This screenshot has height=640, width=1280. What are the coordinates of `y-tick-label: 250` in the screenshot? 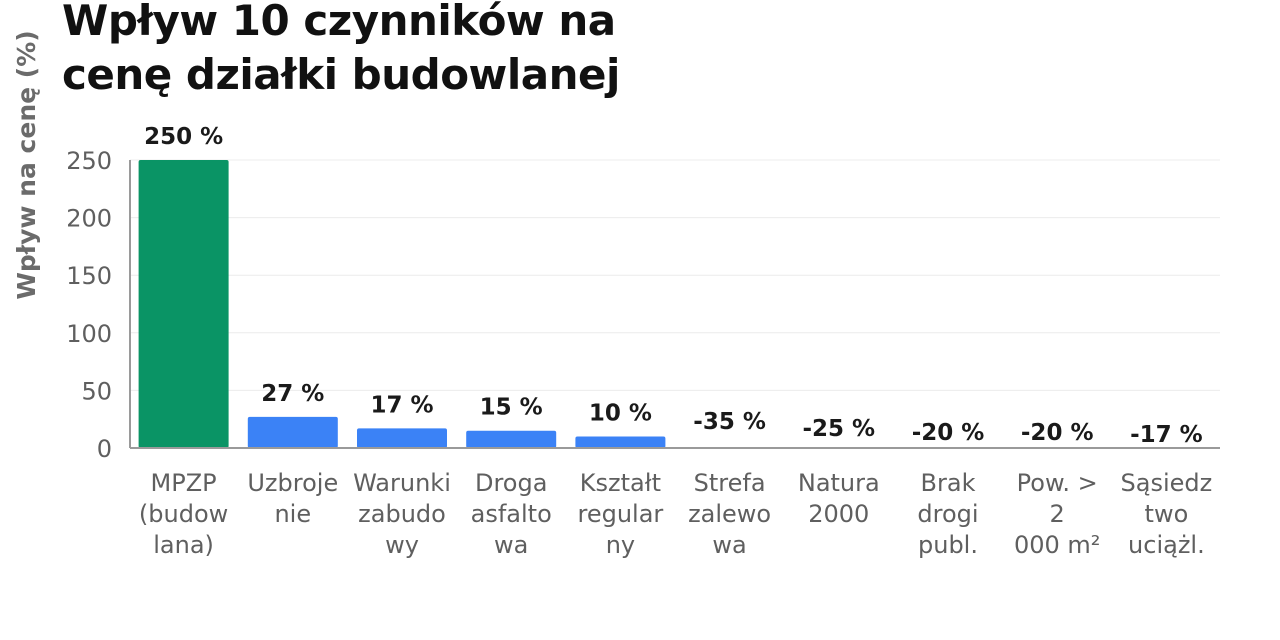 It's located at (89, 161).